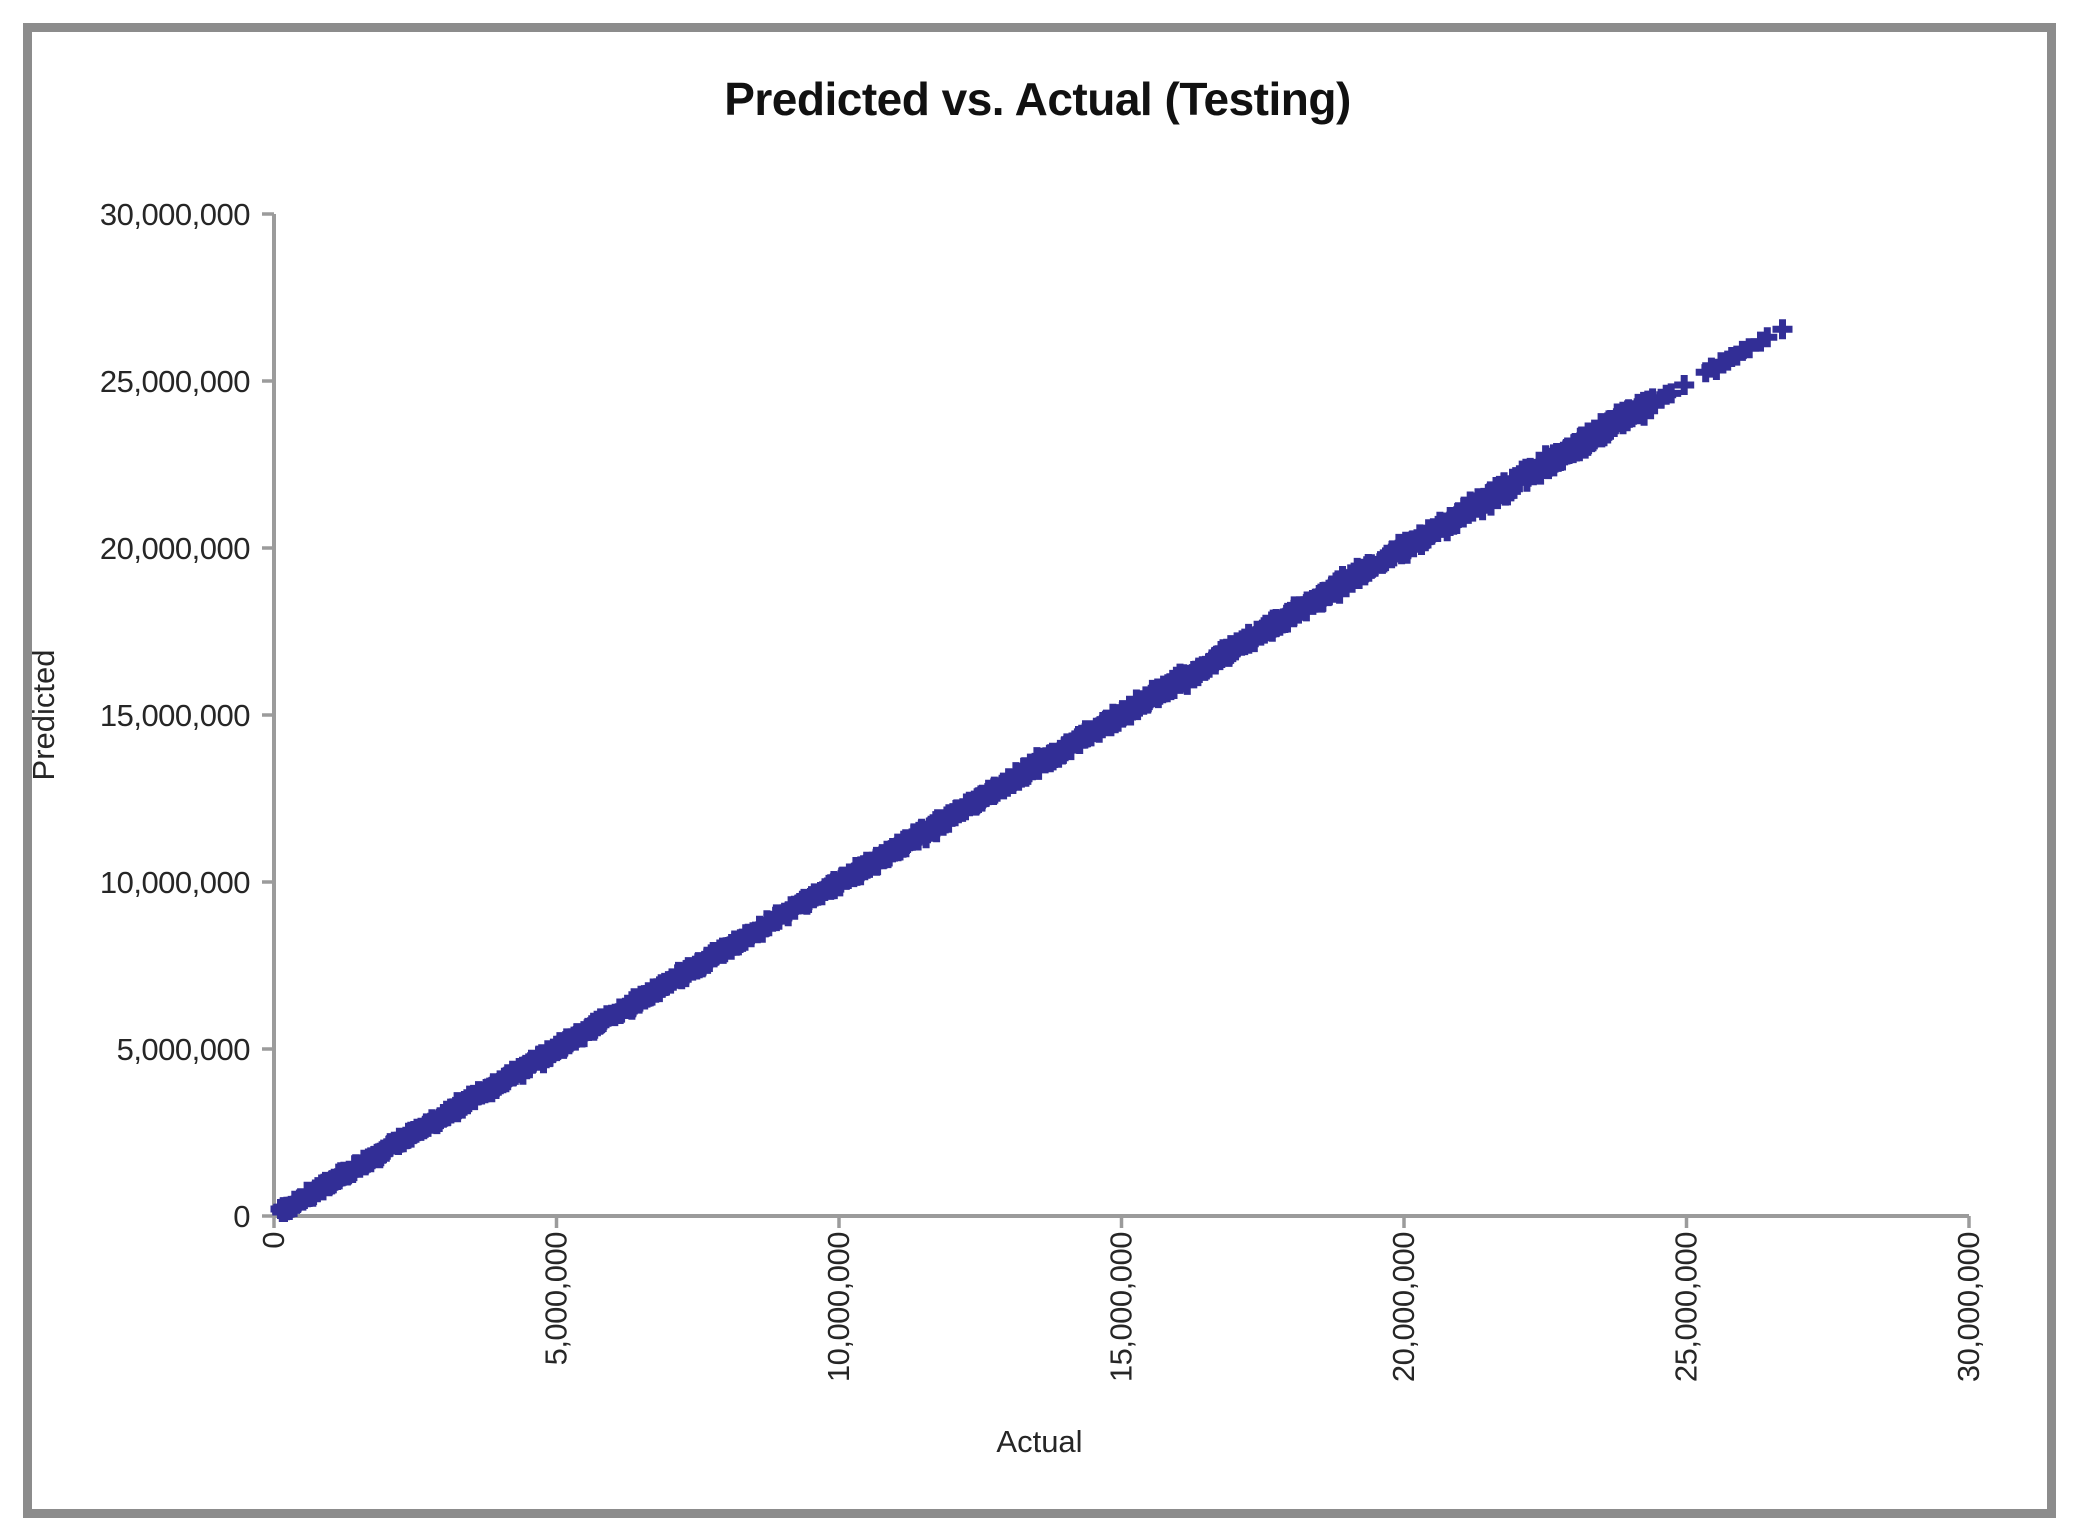 The height and width of the screenshot is (1540, 2075). I want to click on y-tick-label: 0, so click(241, 1216).